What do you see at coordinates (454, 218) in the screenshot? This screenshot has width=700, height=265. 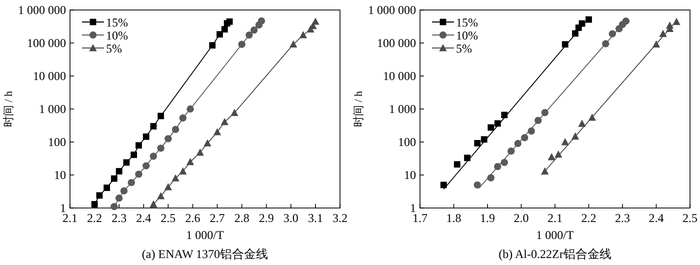 I see `x-tick-label: 1.8` at bounding box center [454, 218].